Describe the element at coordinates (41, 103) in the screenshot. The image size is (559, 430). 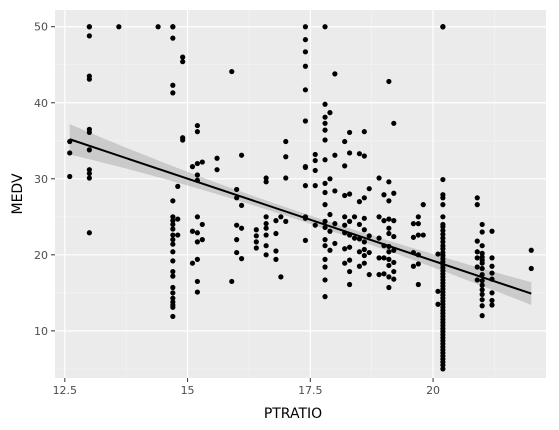
I see `y-tick-label: 40` at that location.